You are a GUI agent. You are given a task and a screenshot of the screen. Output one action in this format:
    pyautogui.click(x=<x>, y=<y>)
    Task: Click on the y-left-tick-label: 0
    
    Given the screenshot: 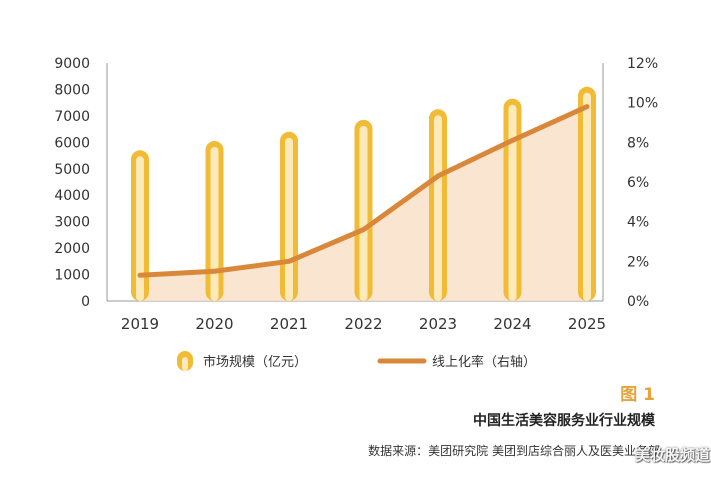 What is the action you would take?
    pyautogui.click(x=85, y=302)
    